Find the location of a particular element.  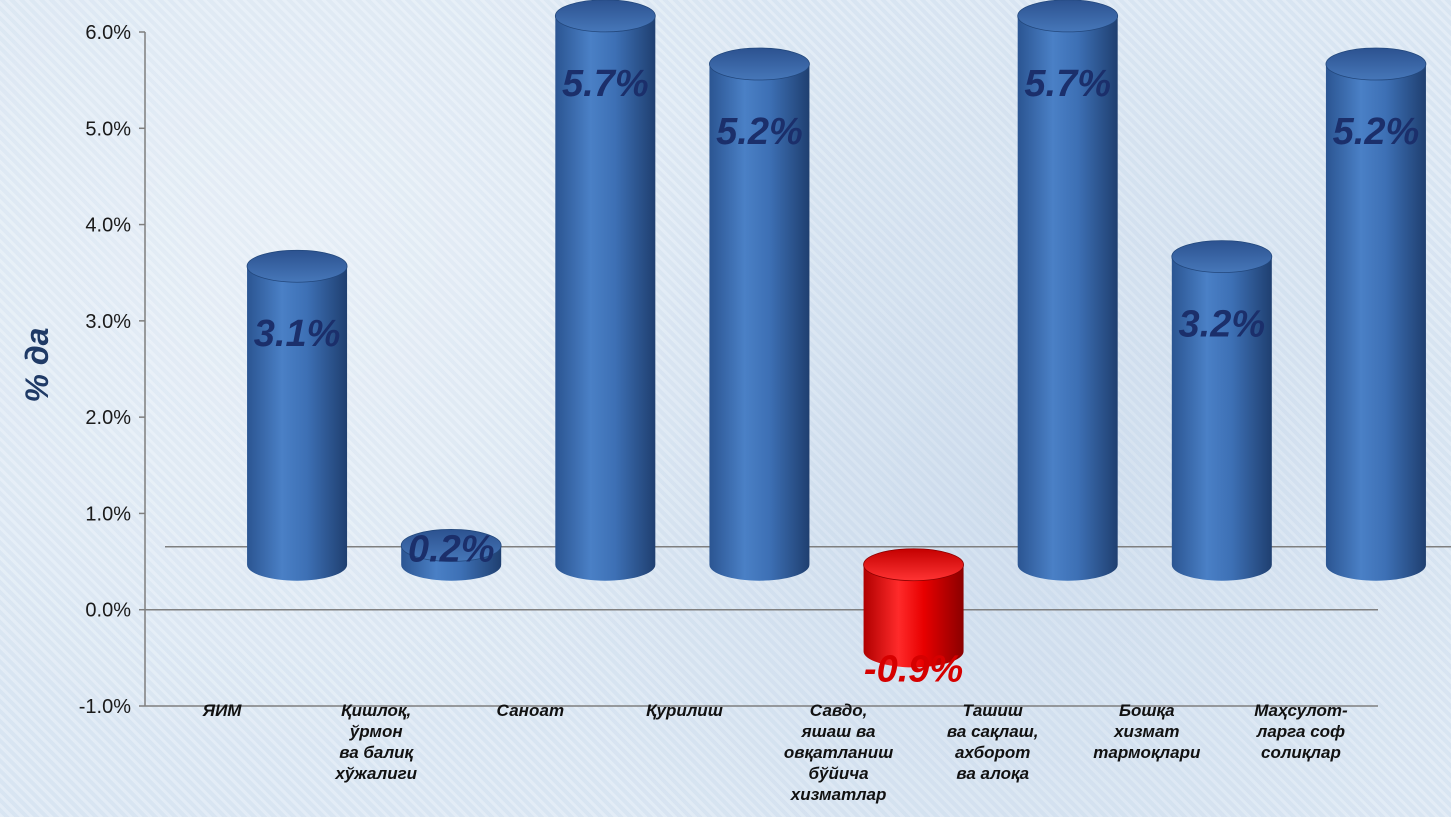

y-tick-label: 1.0% is located at coordinates (108, 514).